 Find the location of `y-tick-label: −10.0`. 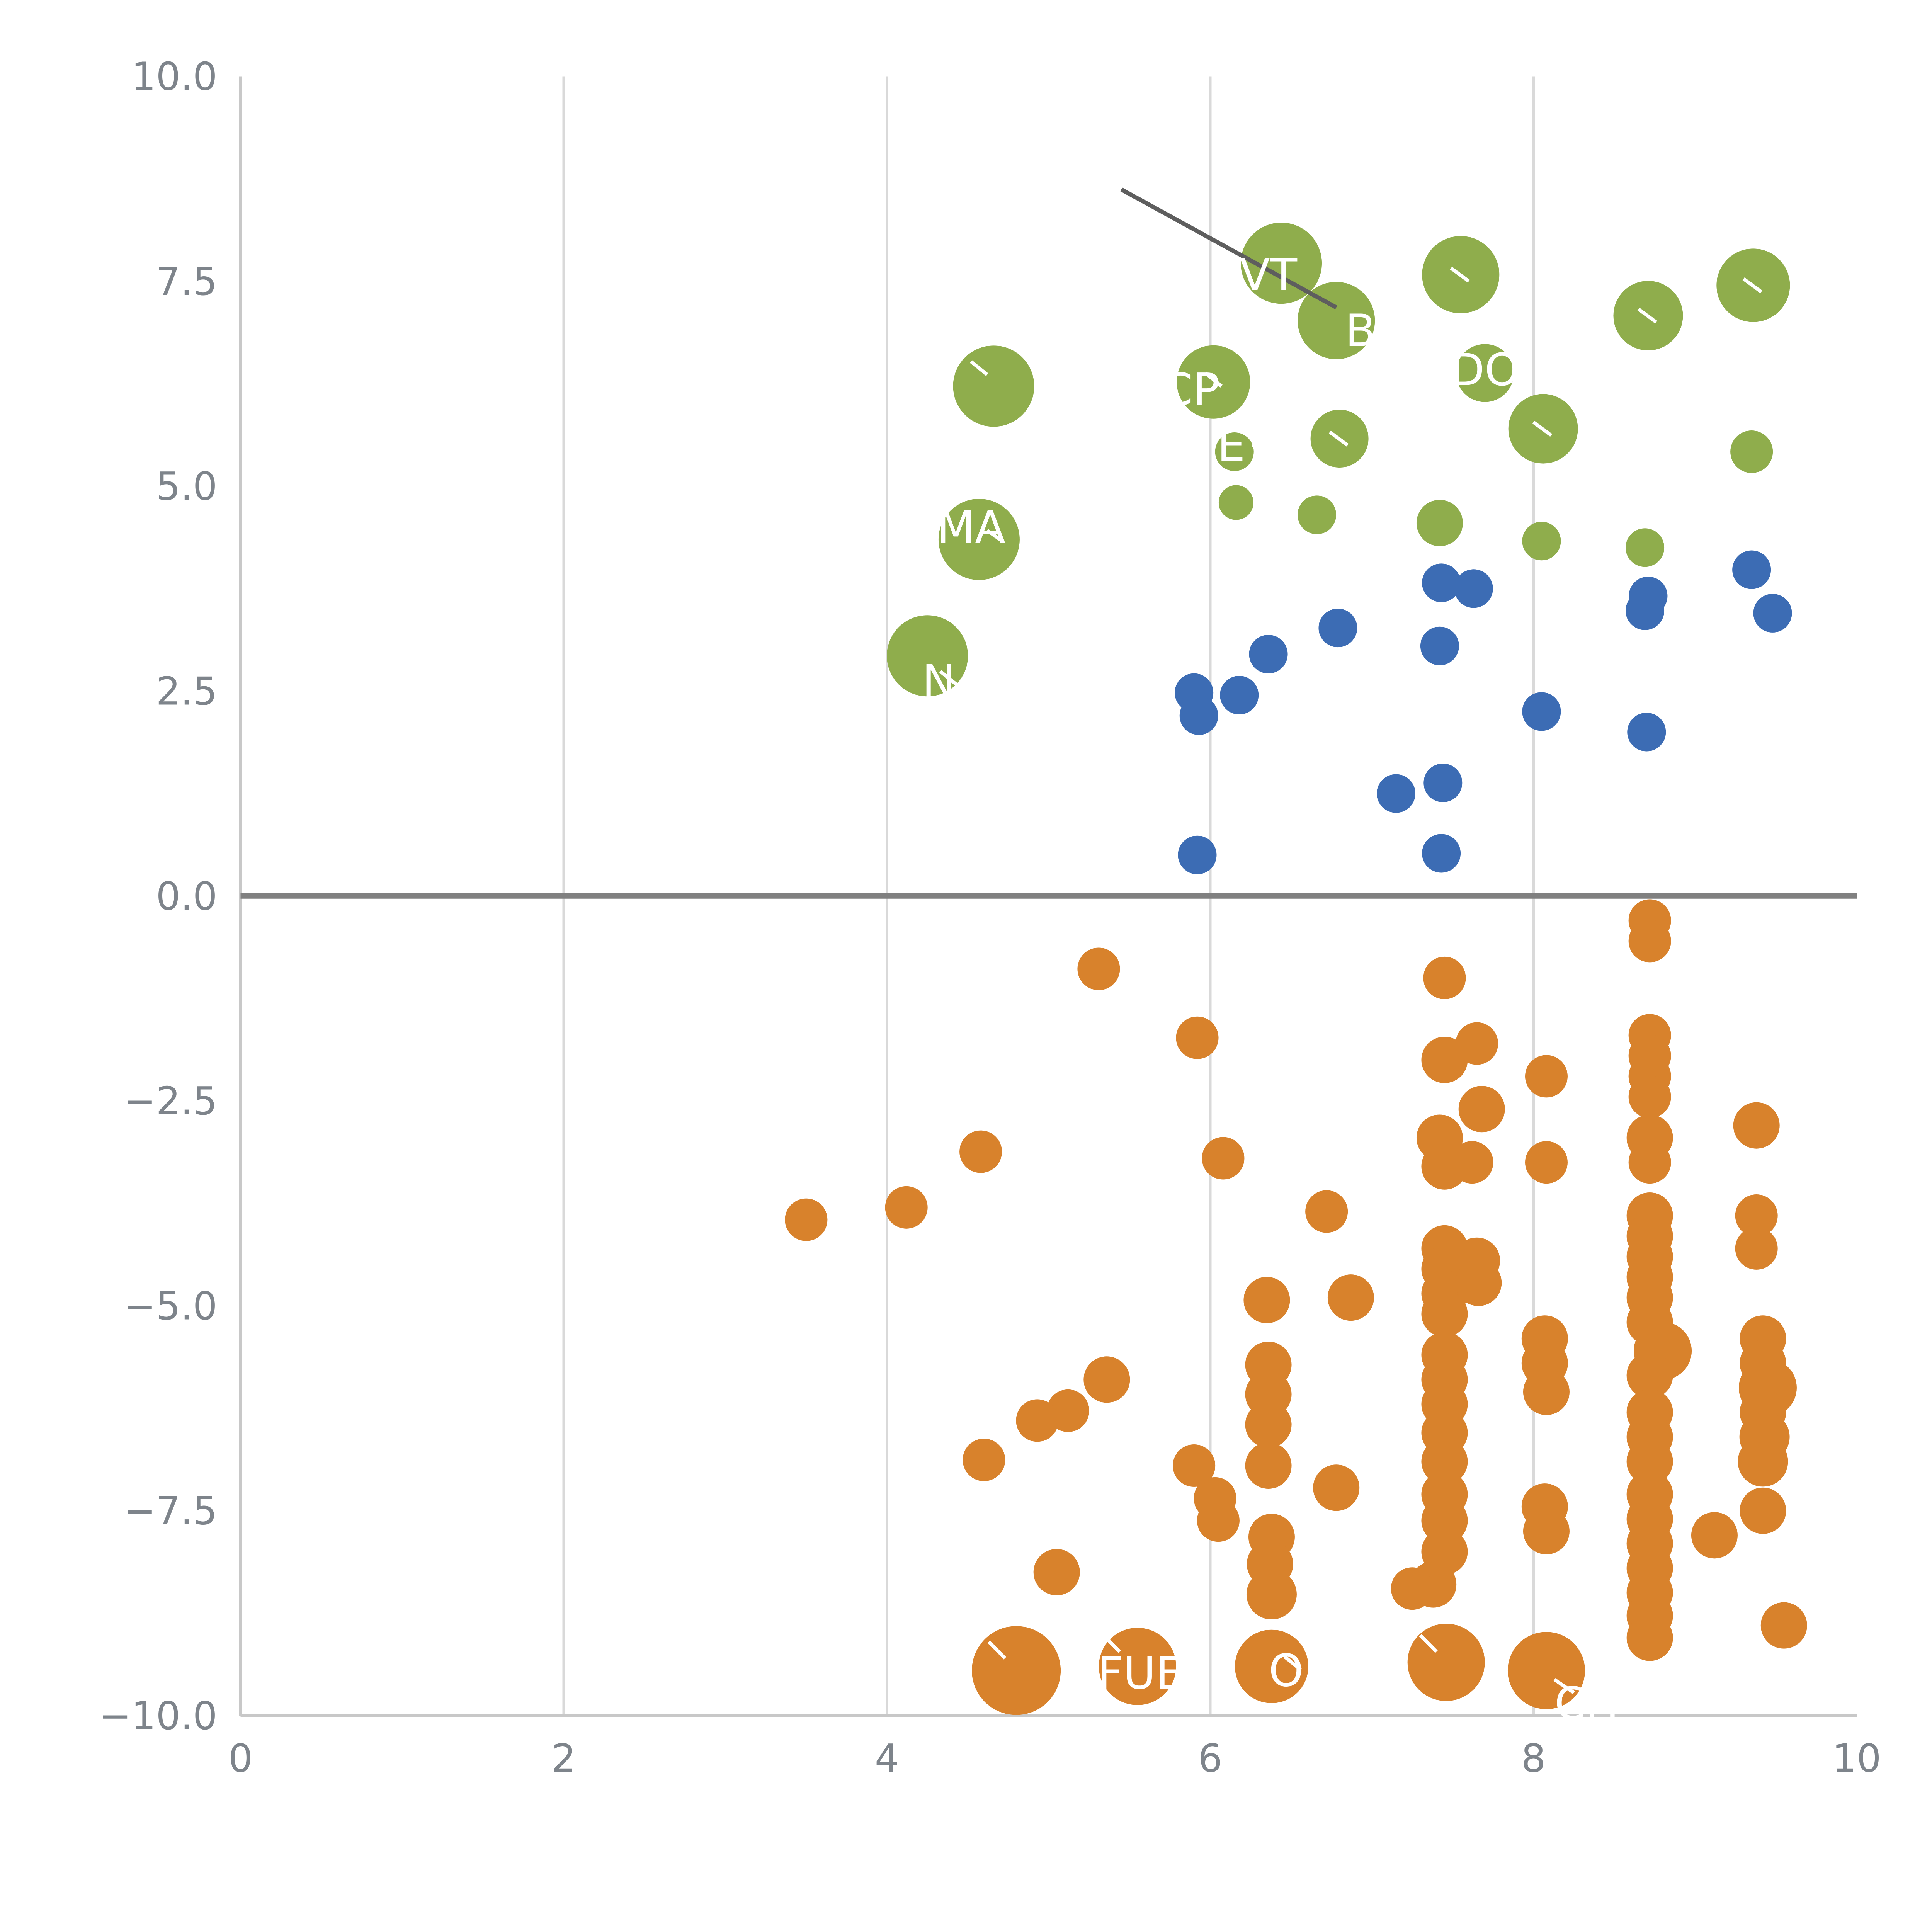

y-tick-label: −10.0 is located at coordinates (158, 1715).